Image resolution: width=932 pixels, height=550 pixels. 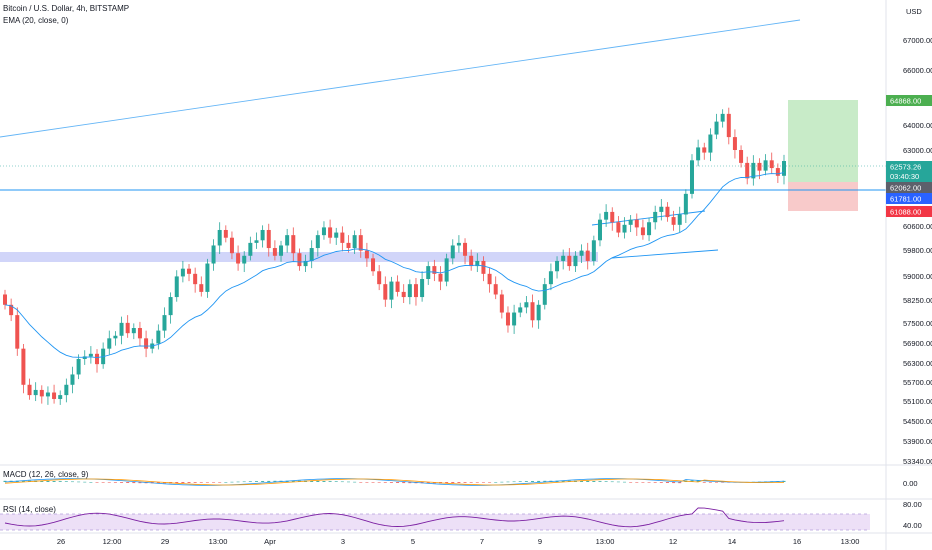 I want to click on ema-legend: EMA (20, close, 0), so click(x=36, y=20).